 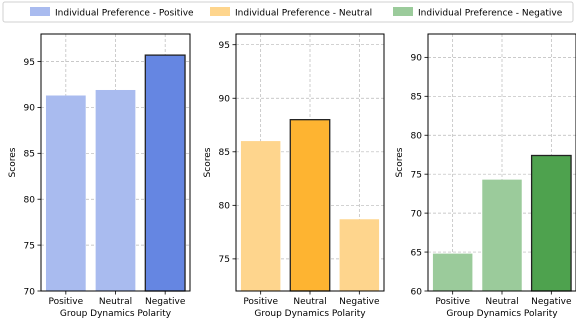 I want to click on legend-label: Individual Preference - Negative, so click(x=490, y=14).